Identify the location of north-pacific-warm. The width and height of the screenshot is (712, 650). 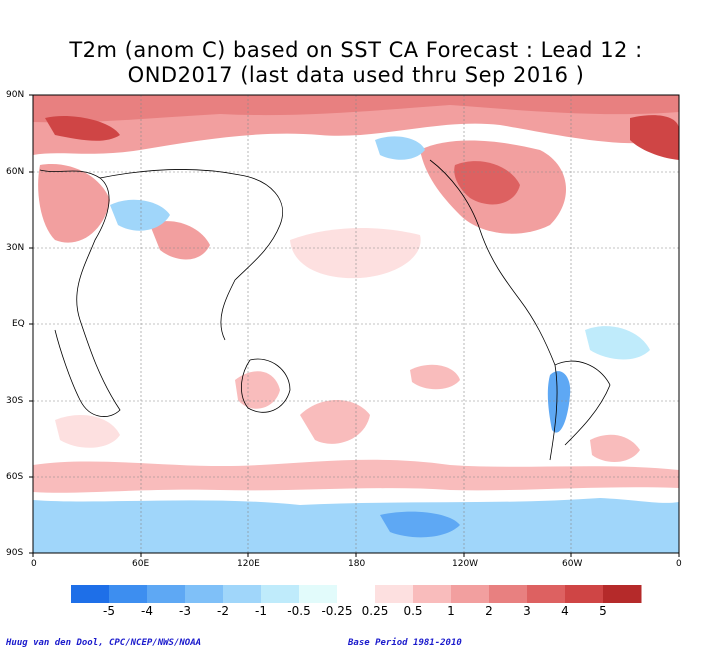
(355, 253).